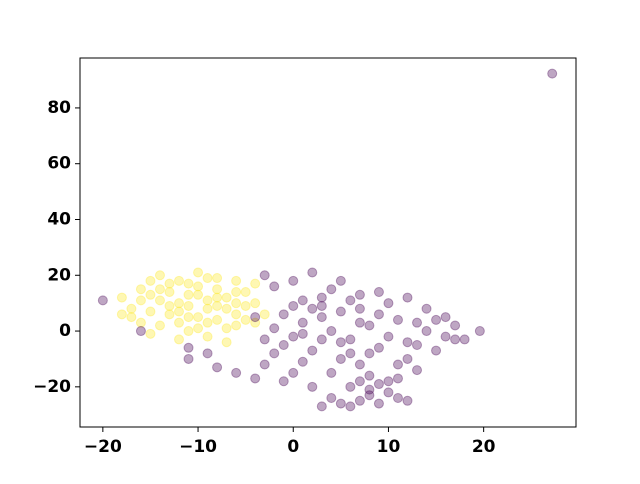 This screenshot has width=640, height=484. Describe the element at coordinates (59, 164) in the screenshot. I see `y-tick-label: 60` at that location.